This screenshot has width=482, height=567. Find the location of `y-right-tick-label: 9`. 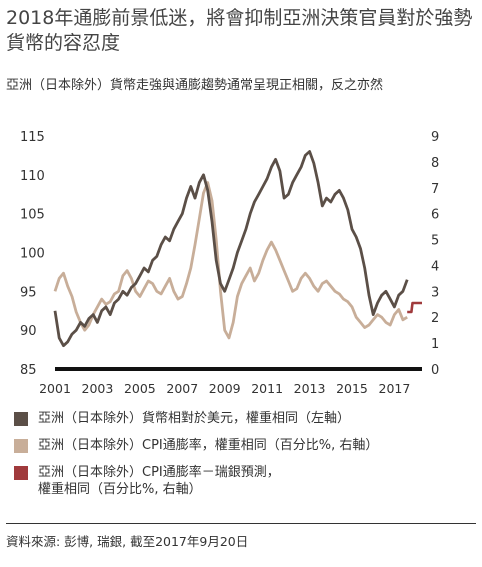

y-right-tick-label: 9 is located at coordinates (435, 137).